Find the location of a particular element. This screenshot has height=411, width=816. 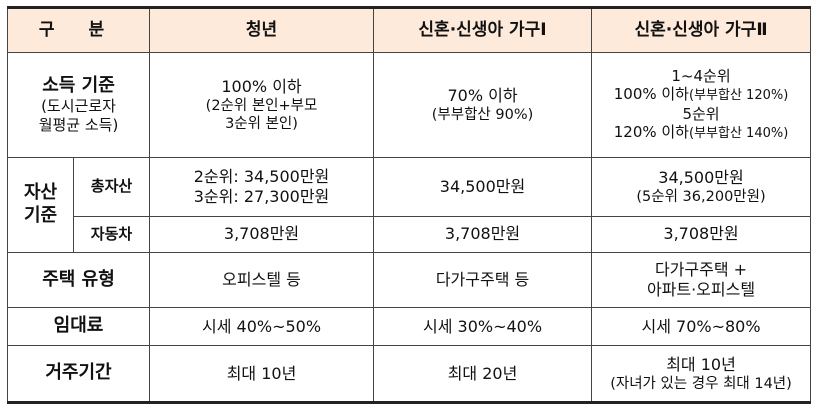

period-g2-line2: (자녀가 있는 경우 최대 14년) is located at coordinates (701, 383).